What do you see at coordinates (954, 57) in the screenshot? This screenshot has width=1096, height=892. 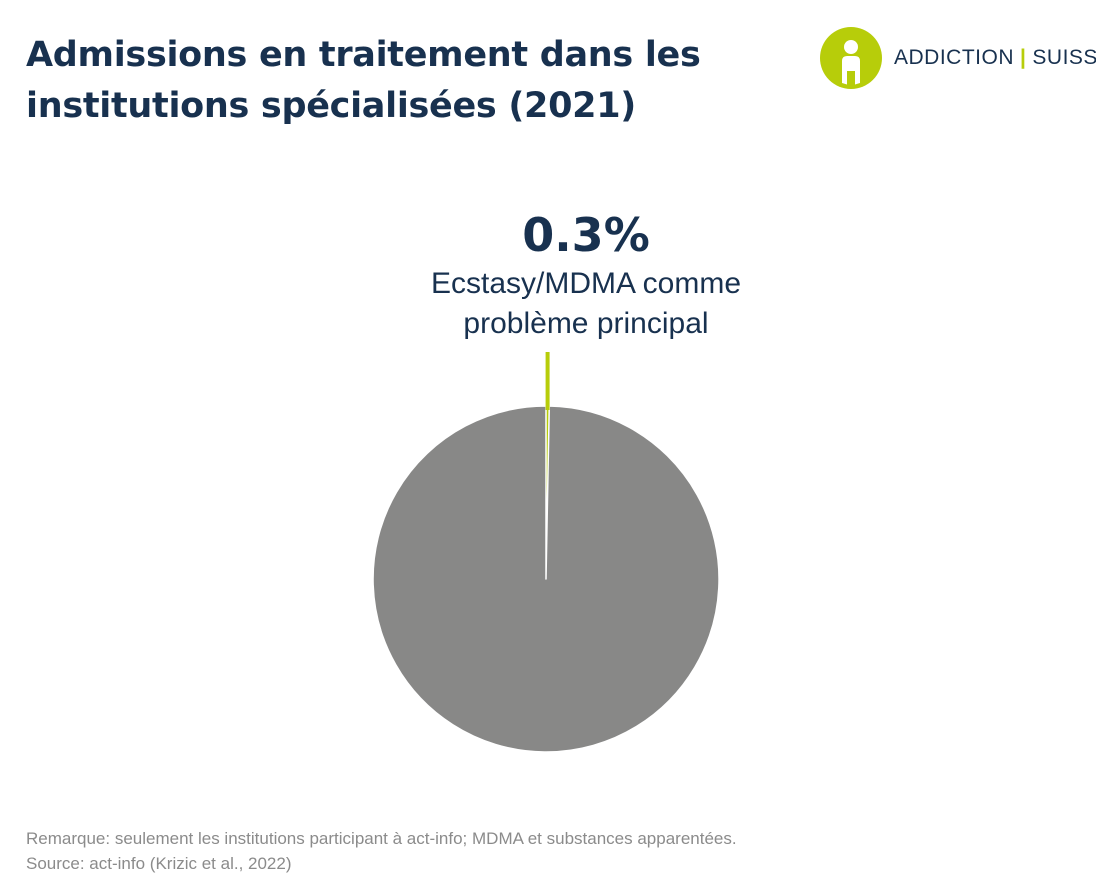 I see `logo-word-left: ADDICTION` at bounding box center [954, 57].